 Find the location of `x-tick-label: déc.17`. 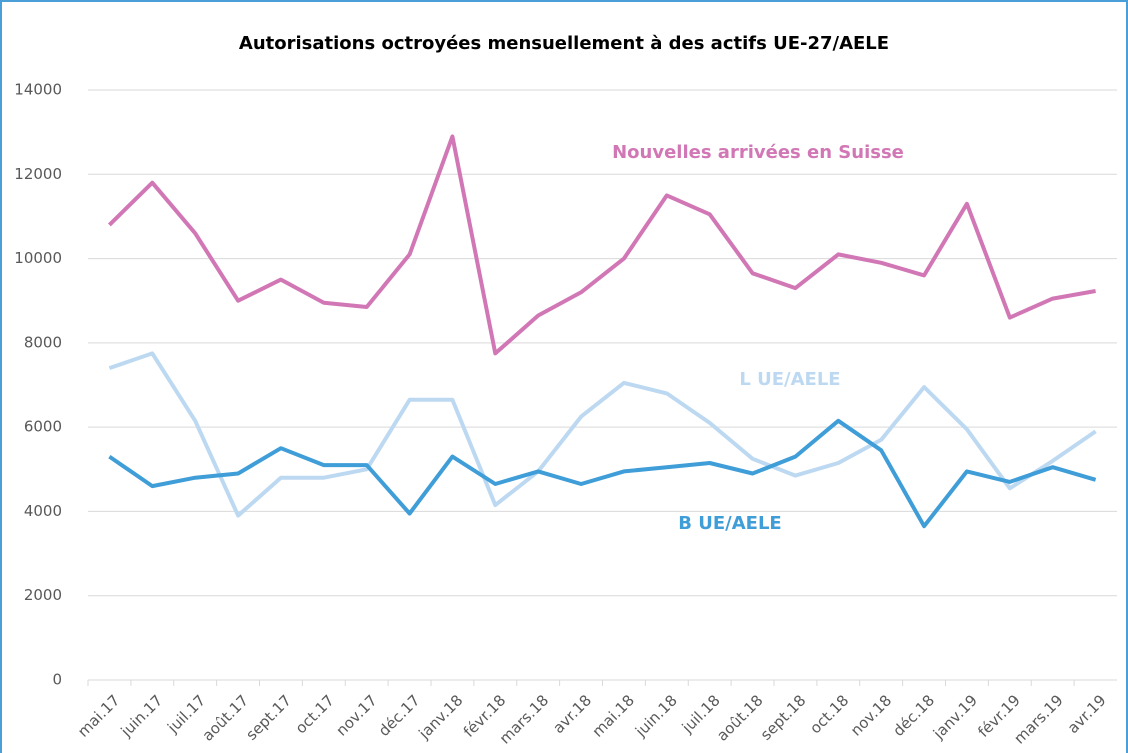

x-tick-label: déc.17 is located at coordinates (399, 715).